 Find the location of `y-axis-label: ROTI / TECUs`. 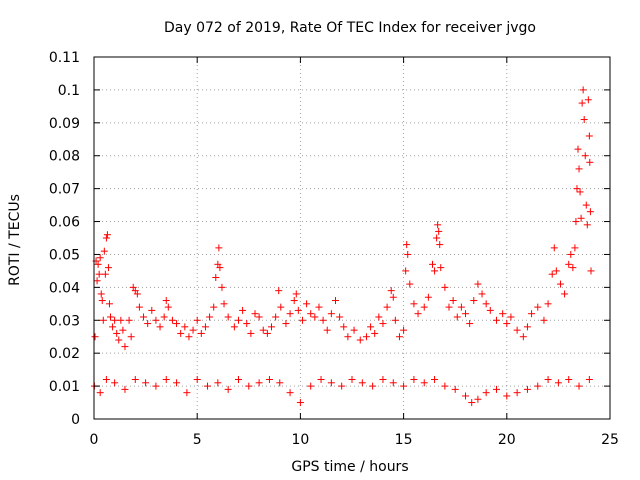

y-axis-label: ROTI / TECUs is located at coordinates (15, 240).